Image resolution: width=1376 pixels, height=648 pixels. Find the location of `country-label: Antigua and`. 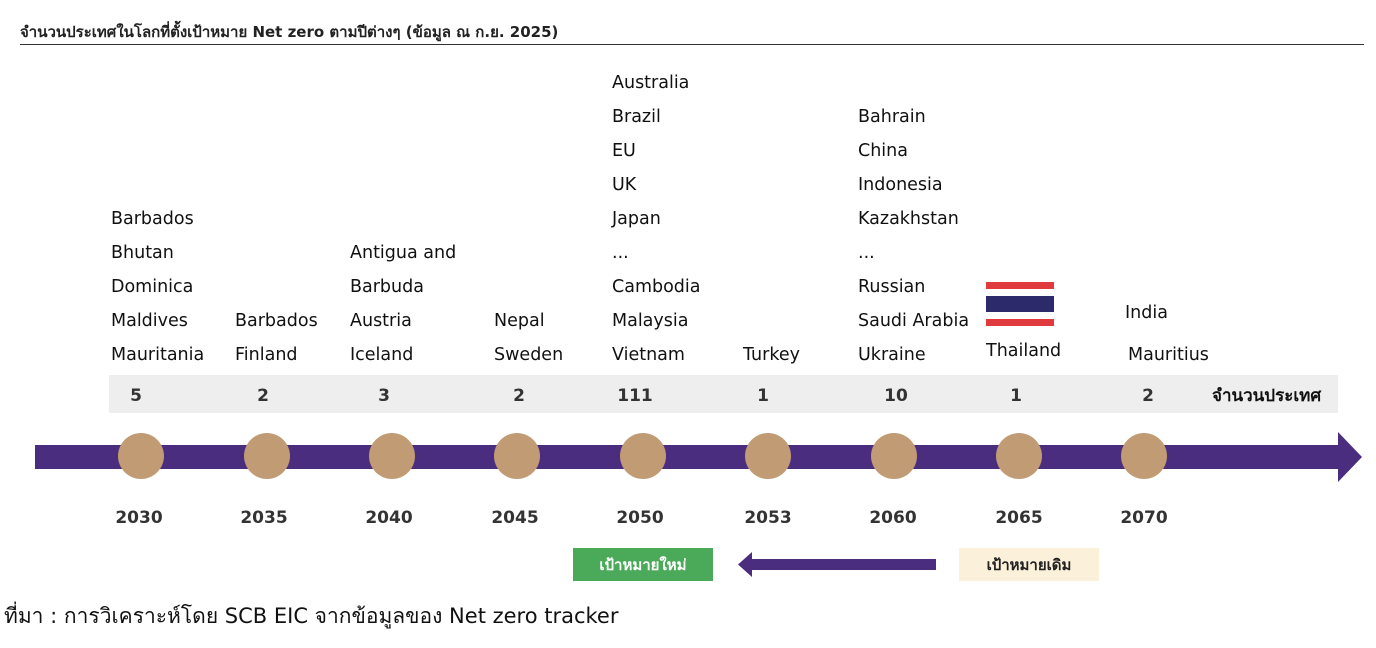

country-label: Antigua and is located at coordinates (403, 253).